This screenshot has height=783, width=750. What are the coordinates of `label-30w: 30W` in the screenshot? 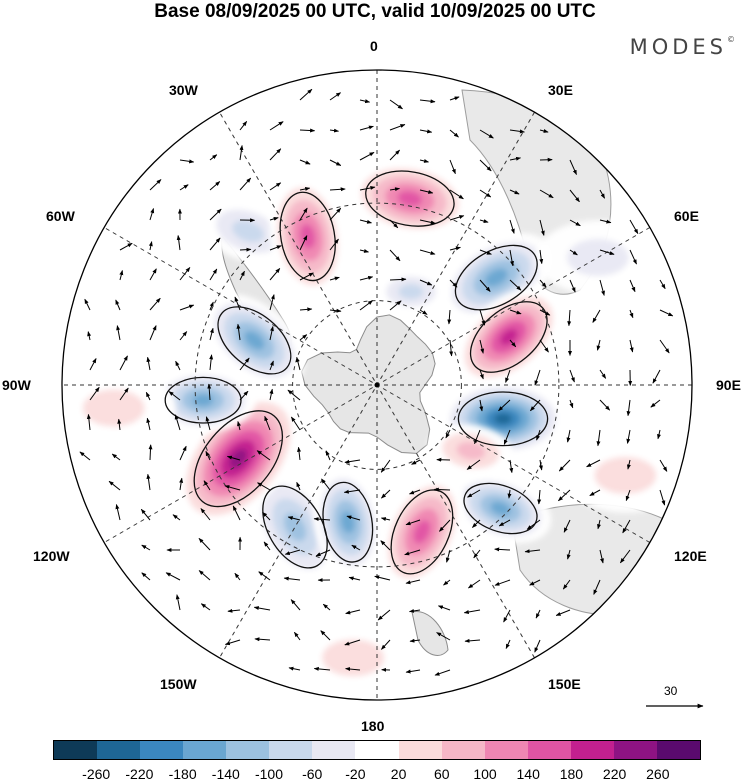 It's located at (183, 90).